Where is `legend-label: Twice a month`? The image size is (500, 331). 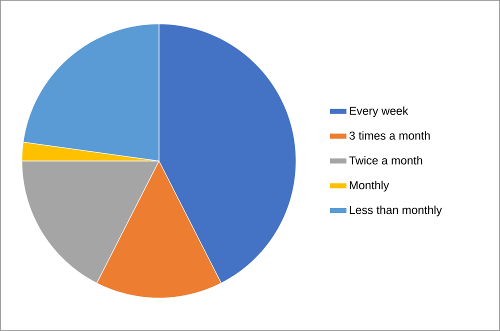 legend-label: Twice a month is located at coordinates (385, 160).